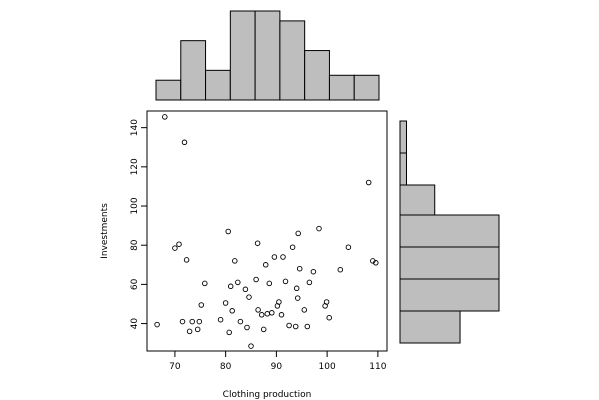 Image resolution: width=599 pixels, height=400 pixels. What do you see at coordinates (135, 284) in the screenshot?
I see `y-tick-label: 60` at bounding box center [135, 284].